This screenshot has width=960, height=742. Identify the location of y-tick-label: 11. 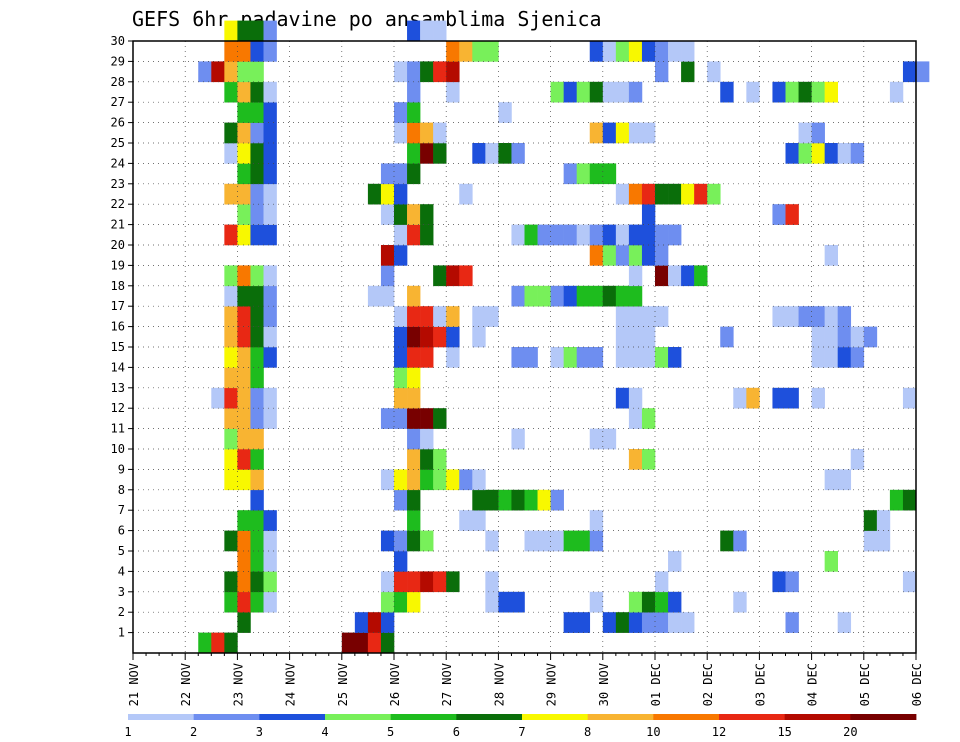
(118, 429).